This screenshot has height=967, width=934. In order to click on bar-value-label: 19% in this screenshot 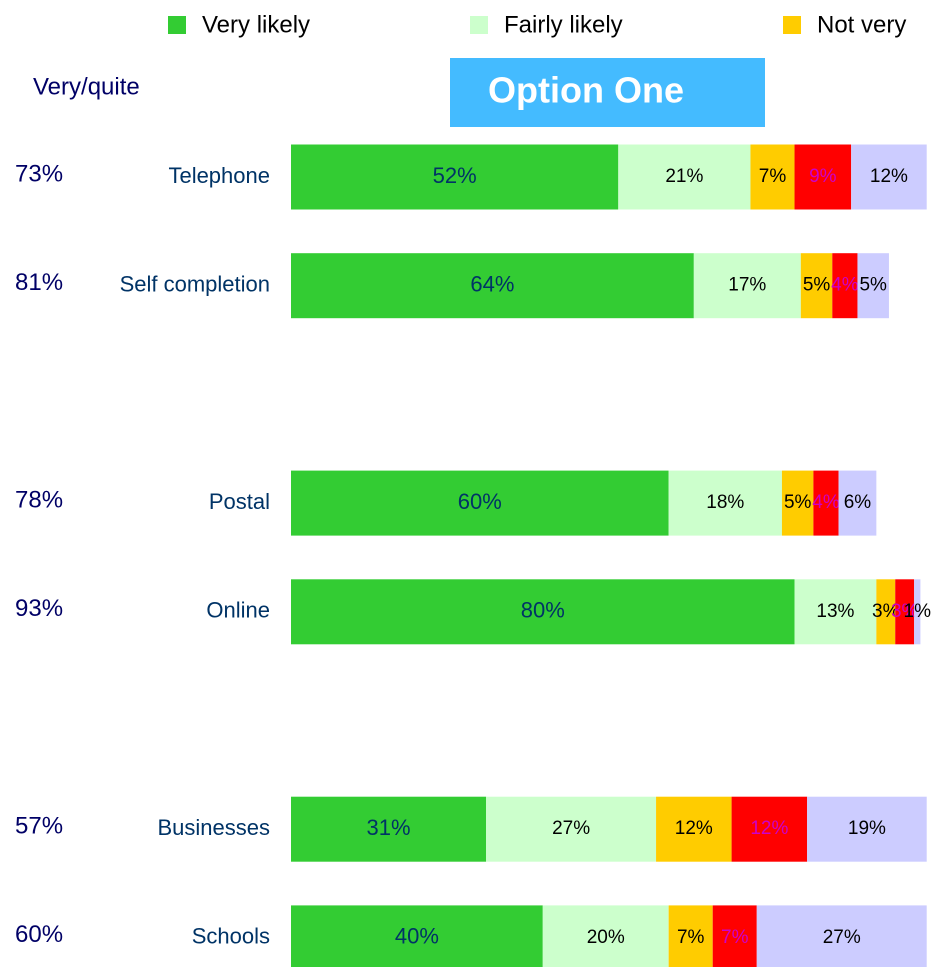, I will do `click(867, 828)`.